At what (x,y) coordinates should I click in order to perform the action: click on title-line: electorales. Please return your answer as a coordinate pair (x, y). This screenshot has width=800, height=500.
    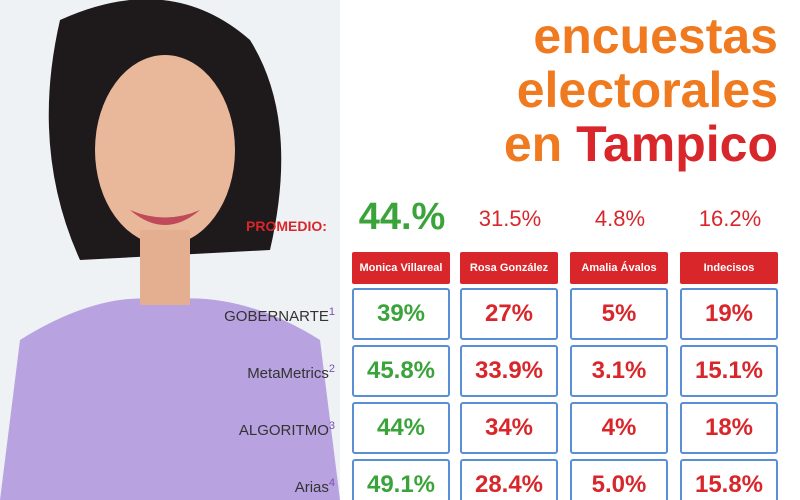
    Looking at the image, I should click on (647, 90).